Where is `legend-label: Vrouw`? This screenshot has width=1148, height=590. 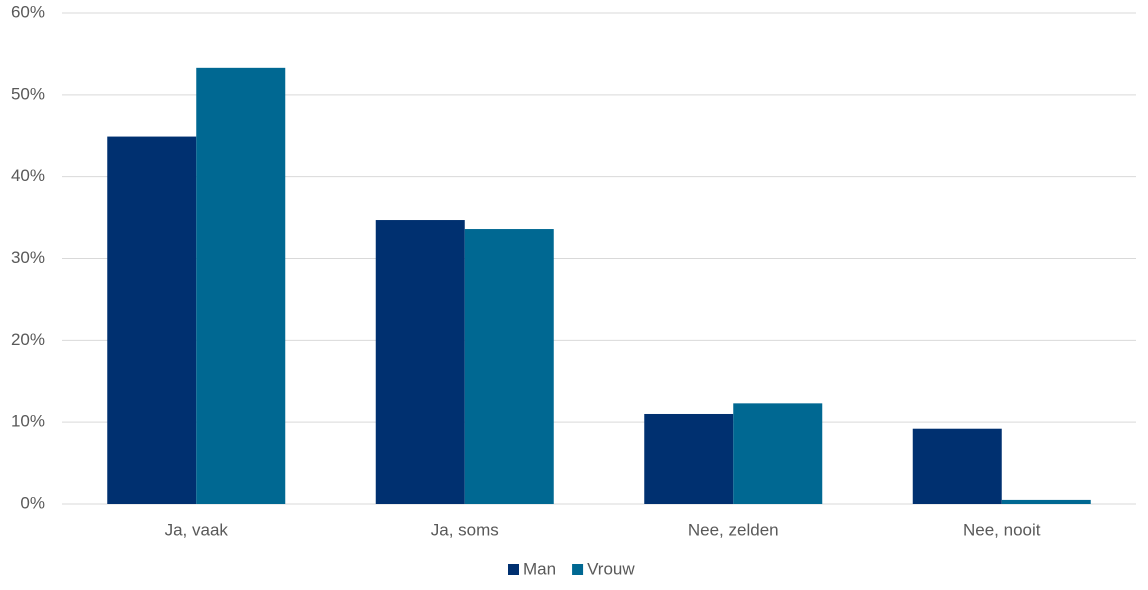 legend-label: Vrouw is located at coordinates (611, 568).